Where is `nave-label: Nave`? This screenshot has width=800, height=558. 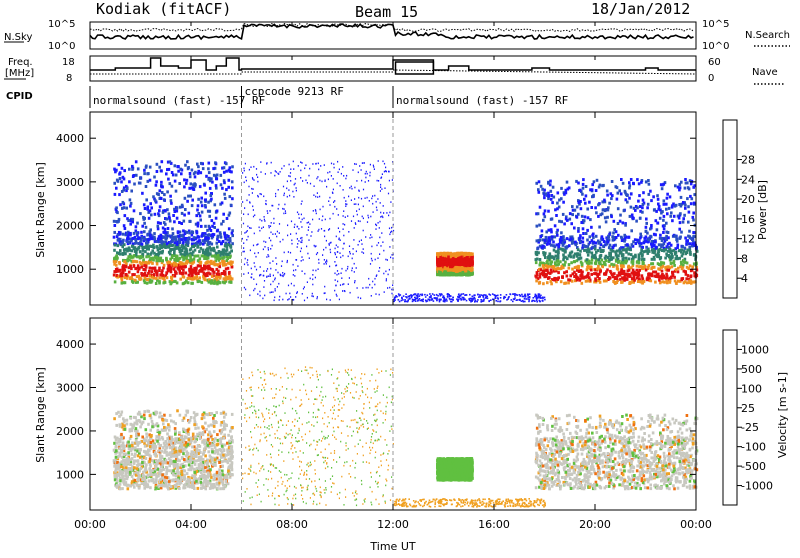
nave-label: Nave is located at coordinates (765, 72).